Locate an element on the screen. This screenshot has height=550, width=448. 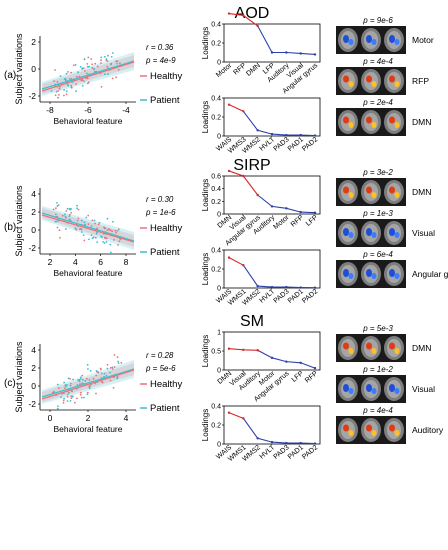
scatter-x-tick-label: -4 is located at coordinates (126, 110).